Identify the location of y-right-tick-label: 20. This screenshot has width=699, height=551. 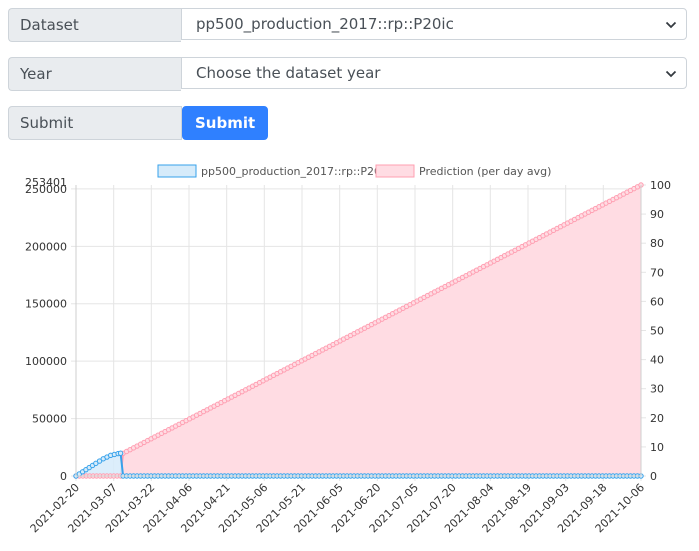
(657, 418).